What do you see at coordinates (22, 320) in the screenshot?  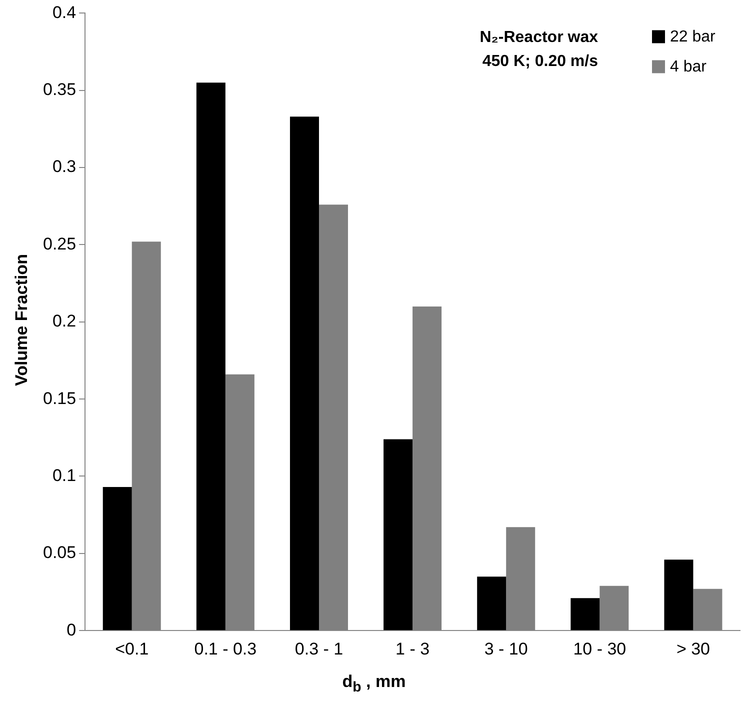 I see `y-axis-title: Volume Fraction` at bounding box center [22, 320].